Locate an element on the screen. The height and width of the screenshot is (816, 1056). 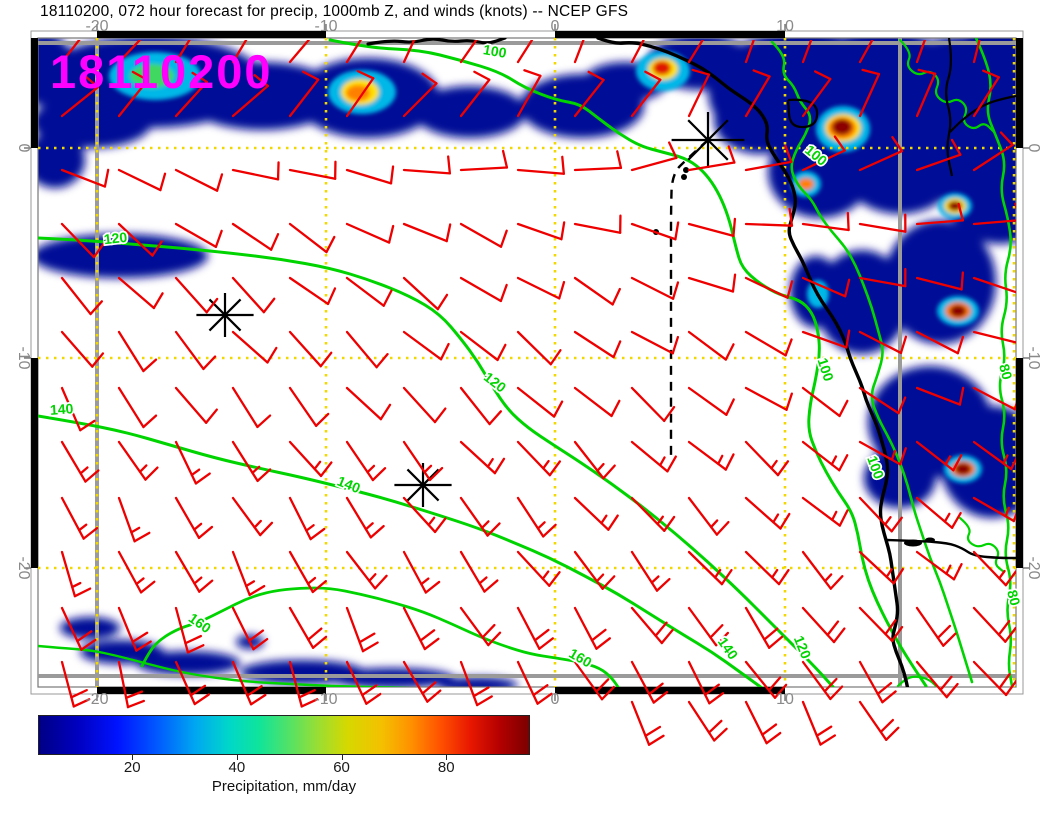
x-axis-top-label: -10 is located at coordinates (326, 26).